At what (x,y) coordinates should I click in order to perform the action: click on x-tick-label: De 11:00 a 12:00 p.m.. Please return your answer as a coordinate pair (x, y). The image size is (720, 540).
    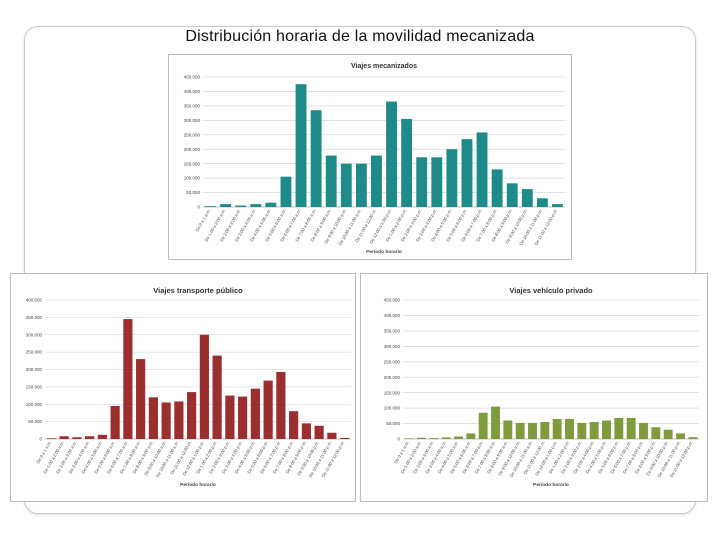
    Looking at the image, I should click on (681, 459).